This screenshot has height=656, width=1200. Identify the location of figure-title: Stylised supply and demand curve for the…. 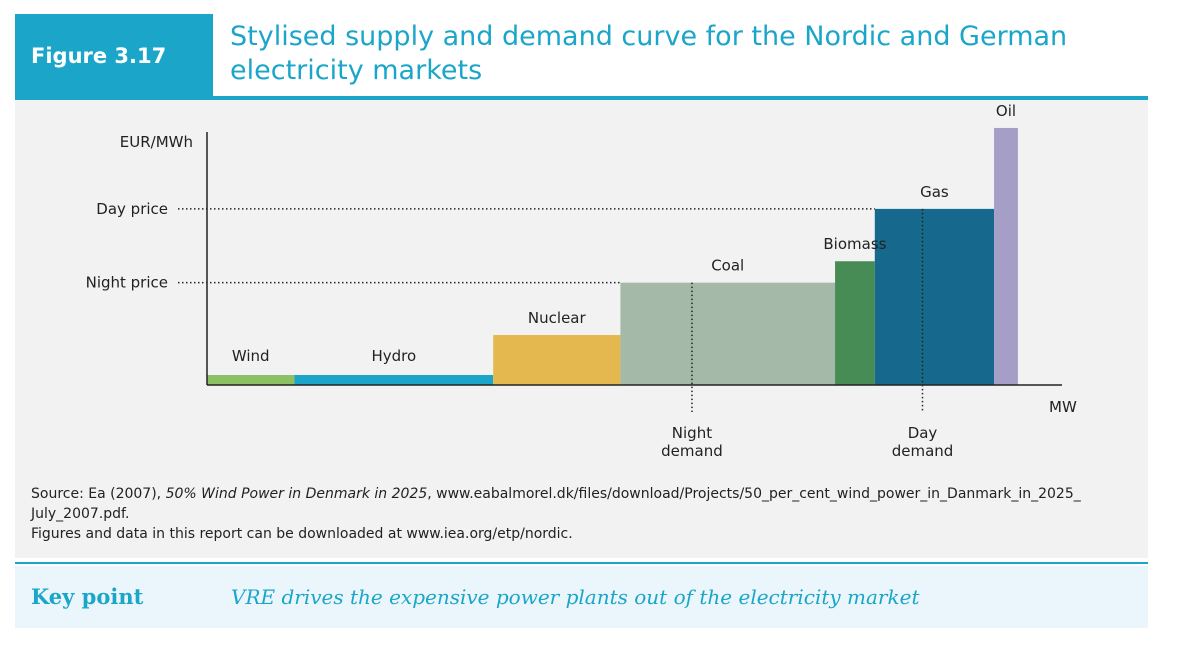
(649, 53).